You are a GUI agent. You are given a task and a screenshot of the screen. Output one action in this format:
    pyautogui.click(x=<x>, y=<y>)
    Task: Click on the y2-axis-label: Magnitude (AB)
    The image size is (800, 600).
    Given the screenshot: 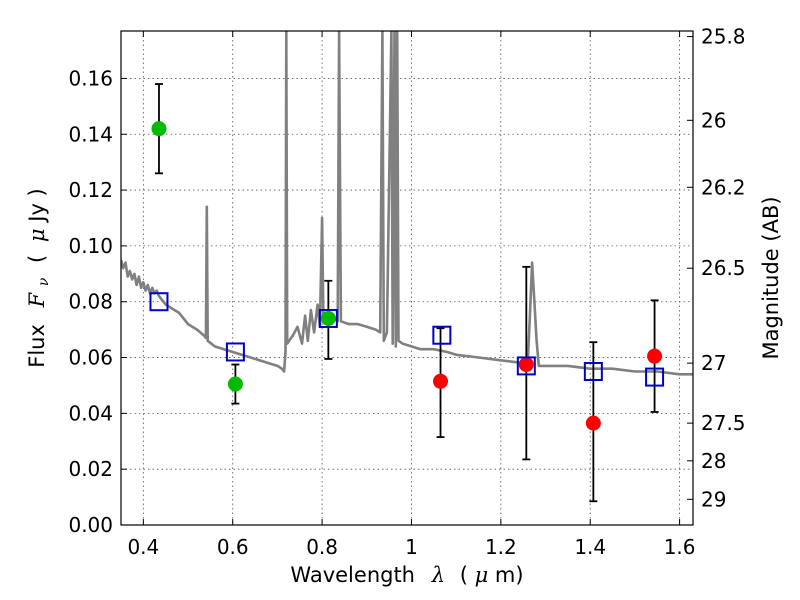 What is the action you would take?
    pyautogui.click(x=771, y=277)
    